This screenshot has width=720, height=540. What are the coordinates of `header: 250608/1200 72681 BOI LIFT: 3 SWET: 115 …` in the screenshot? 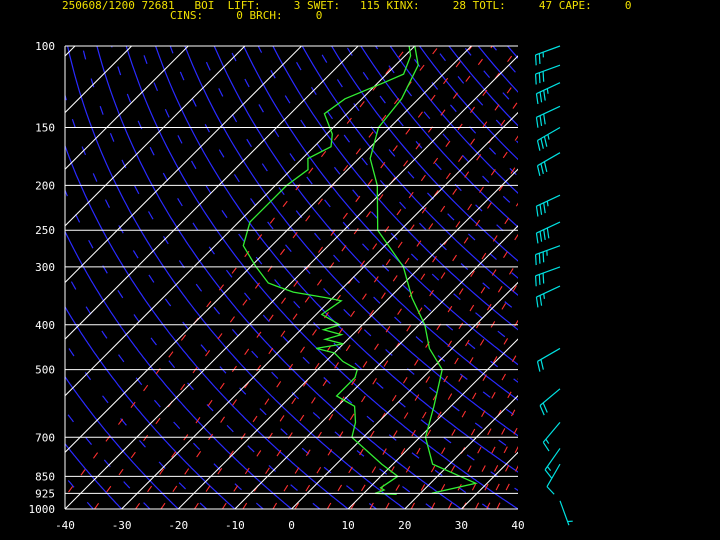 It's located at (360, 11).